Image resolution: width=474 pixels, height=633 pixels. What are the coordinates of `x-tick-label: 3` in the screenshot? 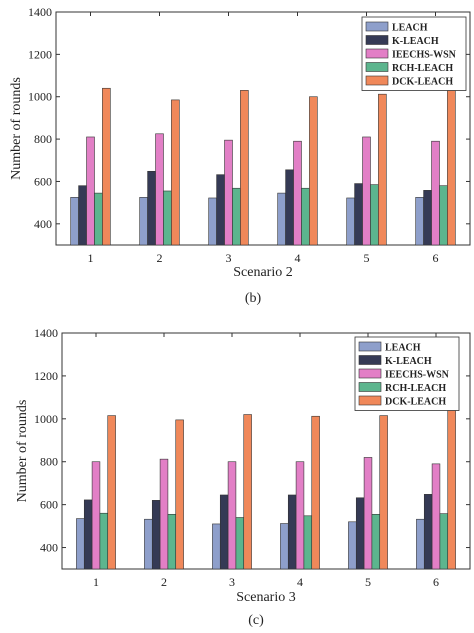 It's located at (232, 582).